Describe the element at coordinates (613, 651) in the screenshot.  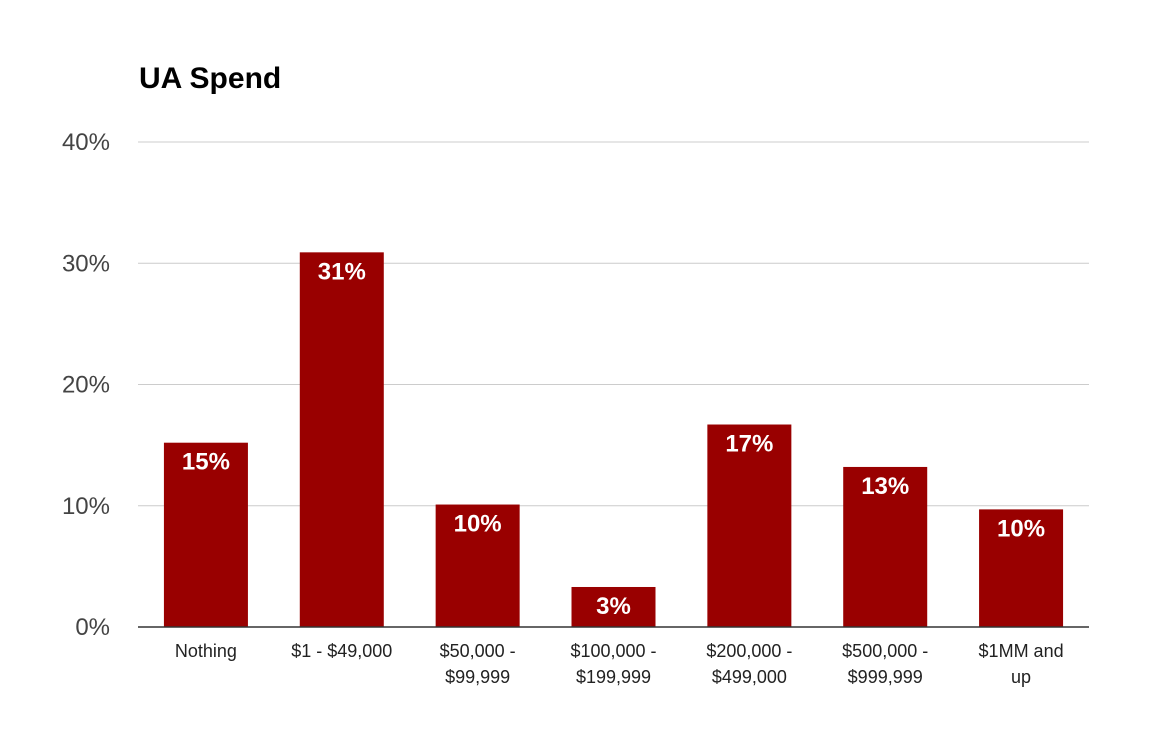
I see `x-tick-label: $100,000 -` at that location.